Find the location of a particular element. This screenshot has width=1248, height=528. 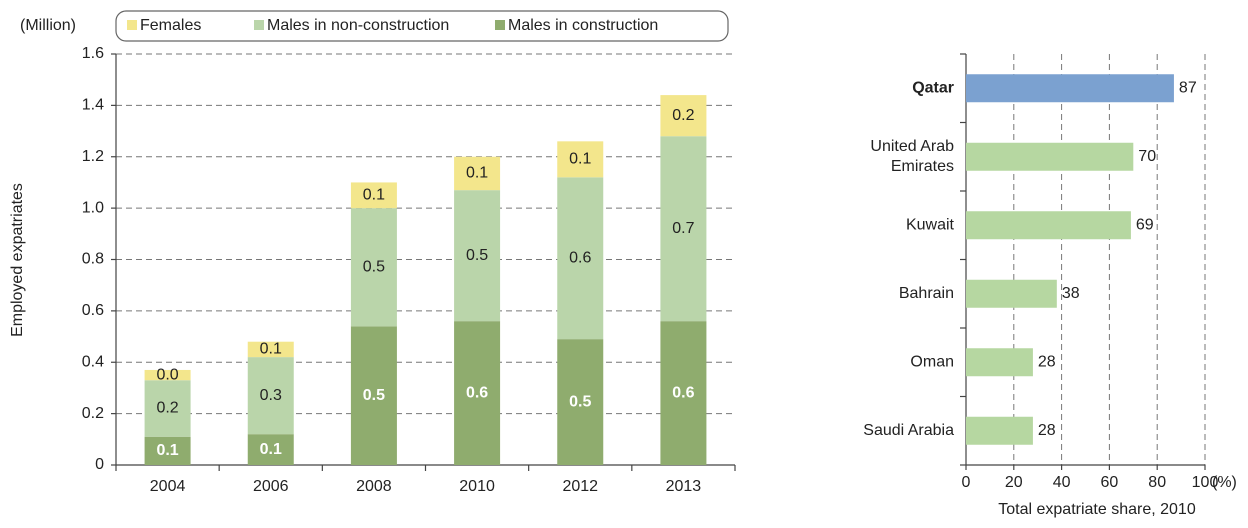

x-tick-label: 0 is located at coordinates (966, 482).